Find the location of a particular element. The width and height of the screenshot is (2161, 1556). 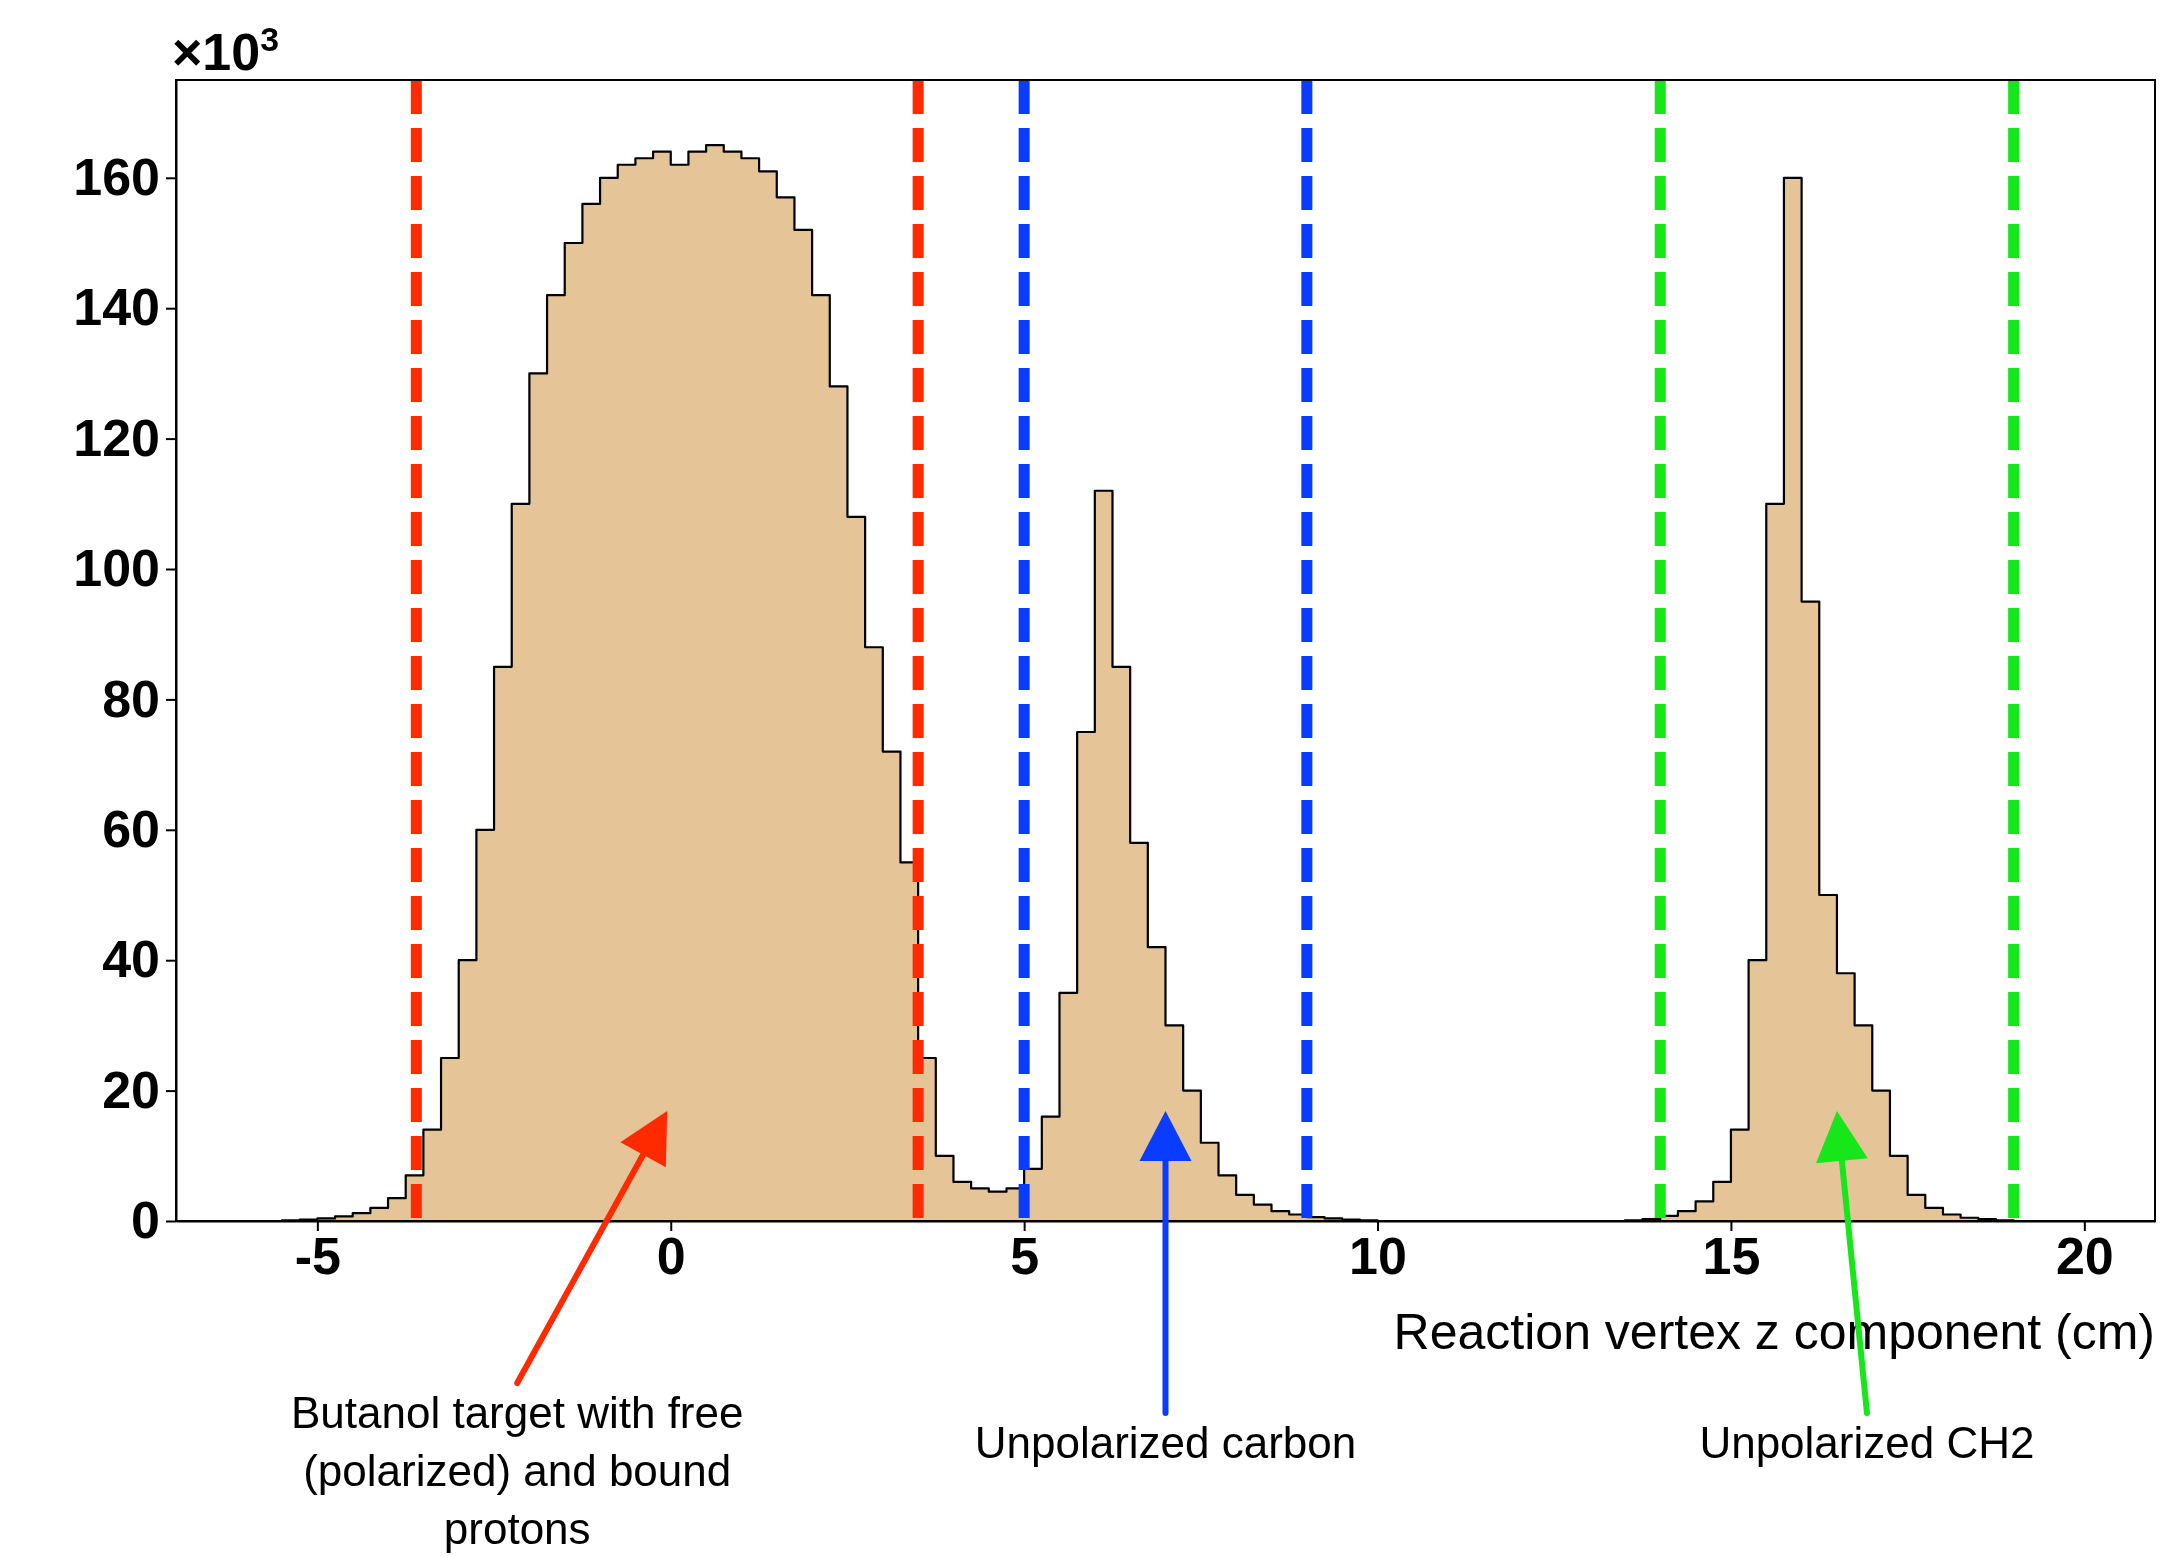

y-tick-label: 120 is located at coordinates (116, 437).